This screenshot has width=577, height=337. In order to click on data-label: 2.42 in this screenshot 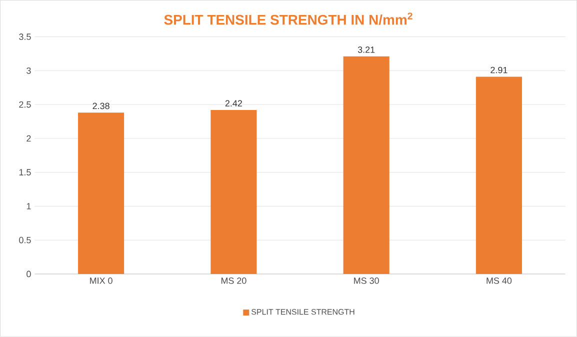, I will do `click(233, 103)`.